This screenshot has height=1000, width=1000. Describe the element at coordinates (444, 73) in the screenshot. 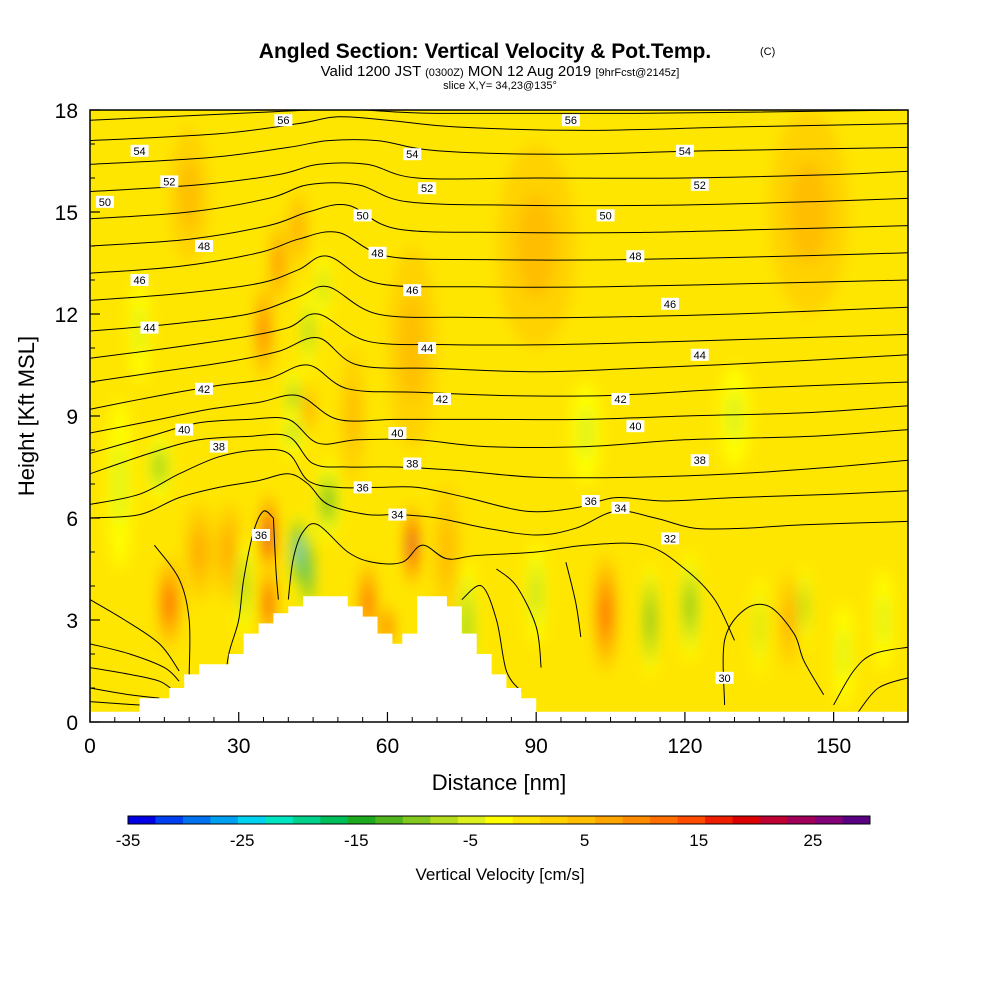

I see `subtitle-utc: (0300Z)` at that location.